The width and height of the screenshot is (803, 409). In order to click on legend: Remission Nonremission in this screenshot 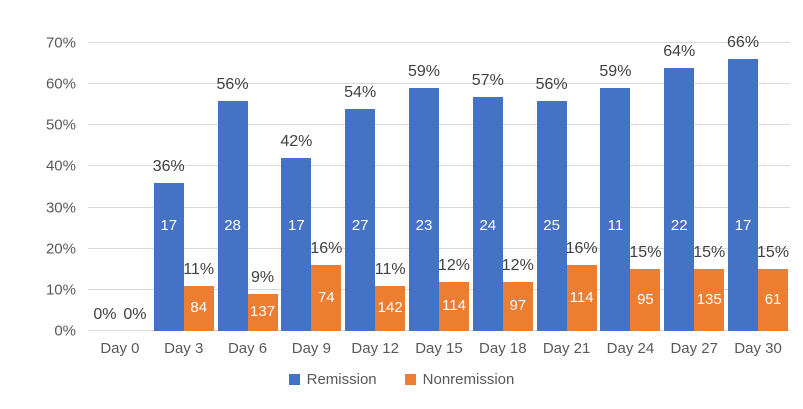, I will do `click(401, 379)`.